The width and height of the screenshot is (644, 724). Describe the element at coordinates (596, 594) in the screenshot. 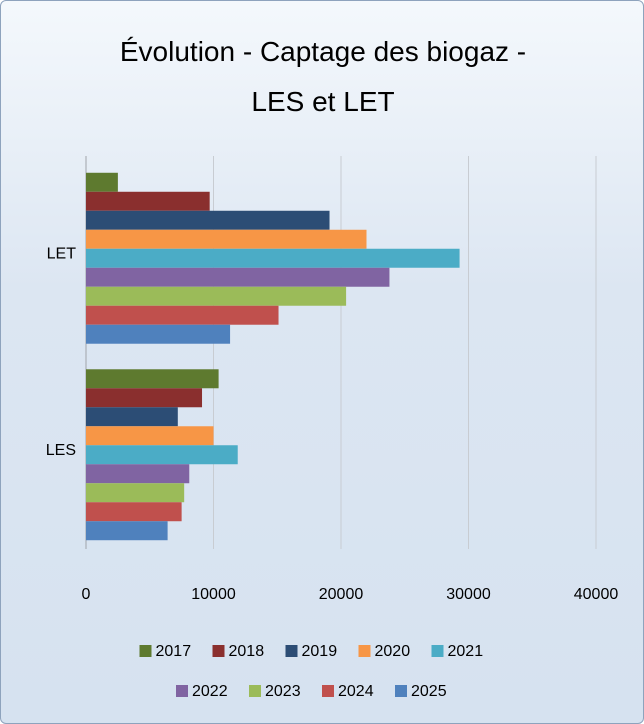

I see `x-tick-label: 40000` at that location.